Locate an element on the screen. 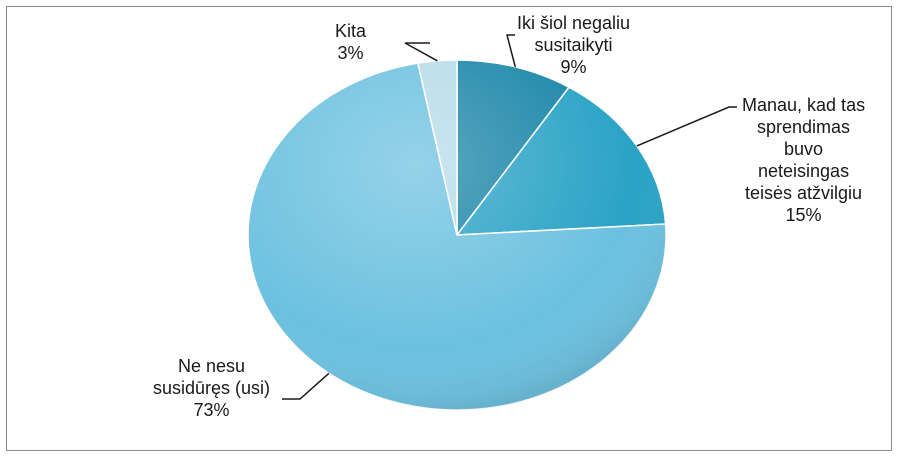 The height and width of the screenshot is (457, 898). data-label-slice-1: Iki šiol negaliu susitaikyti 9% is located at coordinates (573, 45).